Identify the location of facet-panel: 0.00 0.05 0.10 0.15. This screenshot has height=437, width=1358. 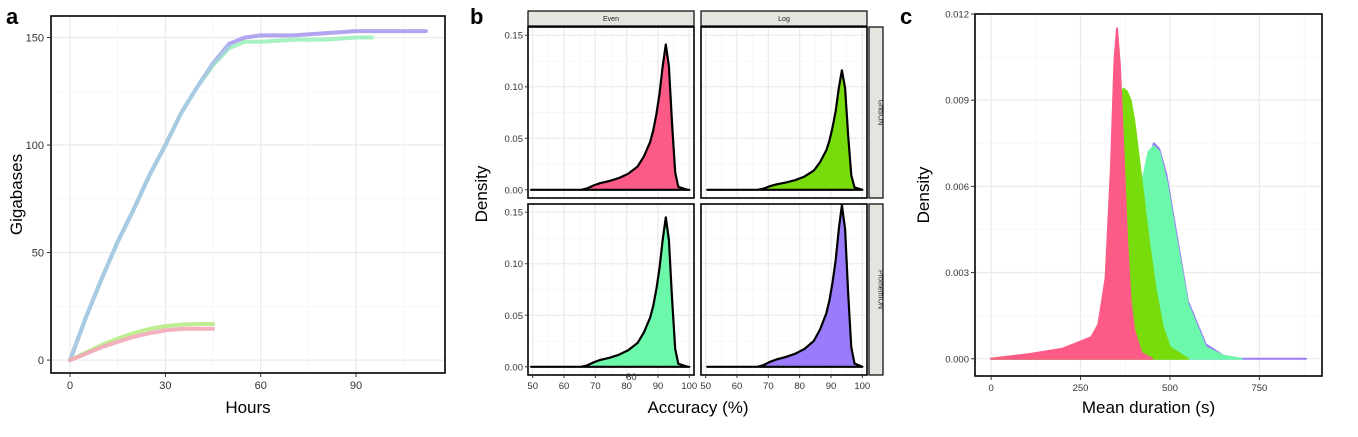
(600, 112).